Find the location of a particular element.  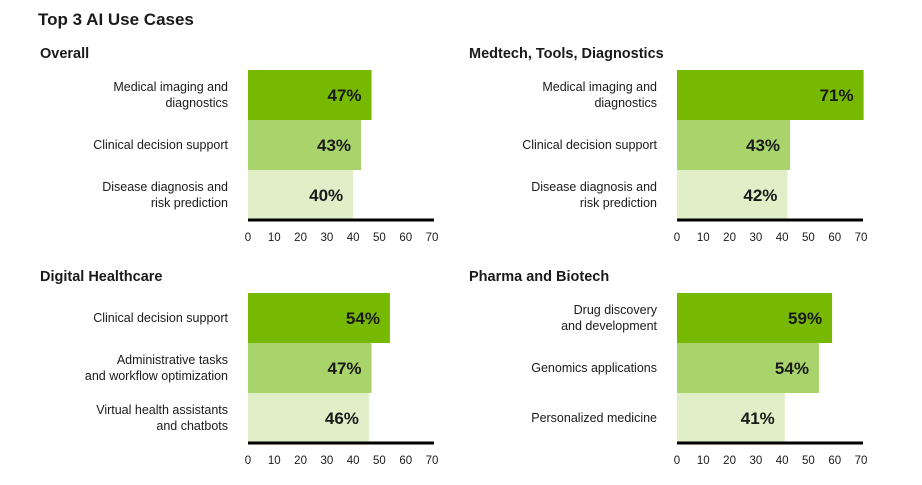

category-label-line: and development is located at coordinates (609, 326).